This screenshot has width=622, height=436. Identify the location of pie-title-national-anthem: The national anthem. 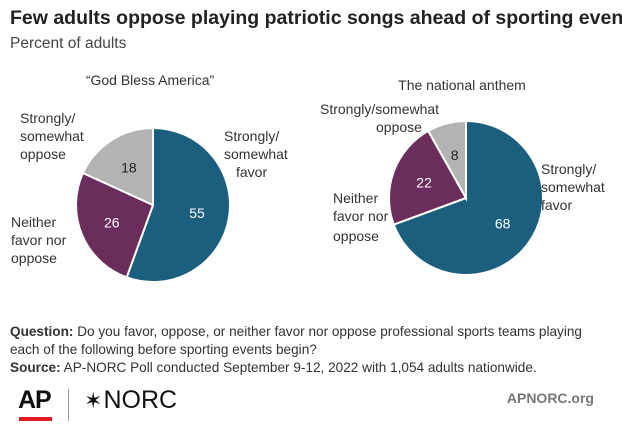
(462, 85).